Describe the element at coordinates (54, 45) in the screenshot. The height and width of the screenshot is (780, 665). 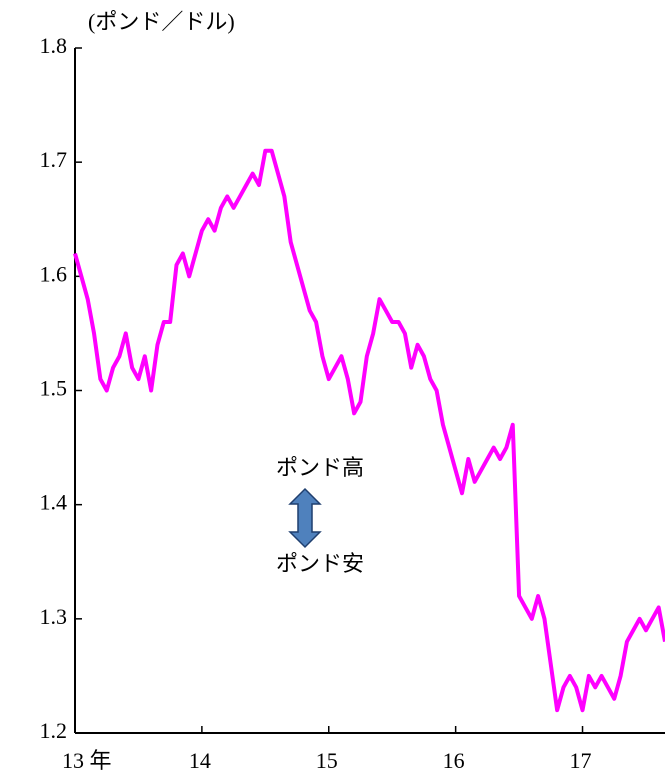
I see `y-tick-label: 1.8` at that location.